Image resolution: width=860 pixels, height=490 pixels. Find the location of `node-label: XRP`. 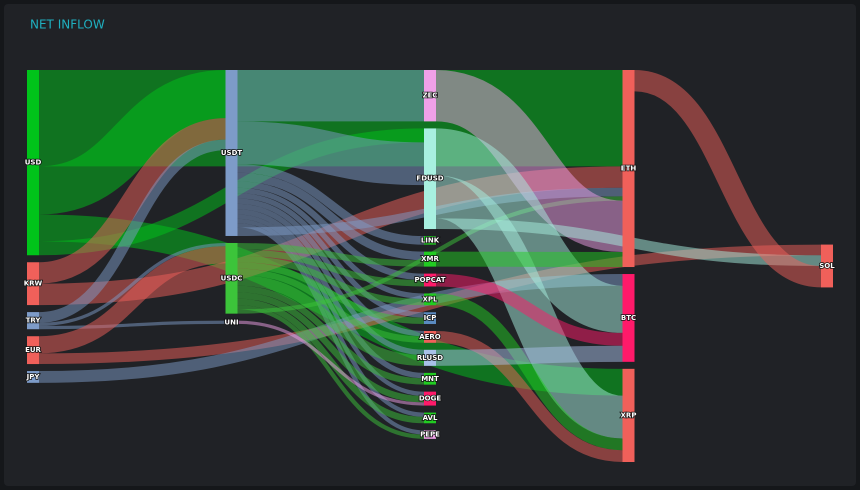

node-label: XRP is located at coordinates (629, 415).